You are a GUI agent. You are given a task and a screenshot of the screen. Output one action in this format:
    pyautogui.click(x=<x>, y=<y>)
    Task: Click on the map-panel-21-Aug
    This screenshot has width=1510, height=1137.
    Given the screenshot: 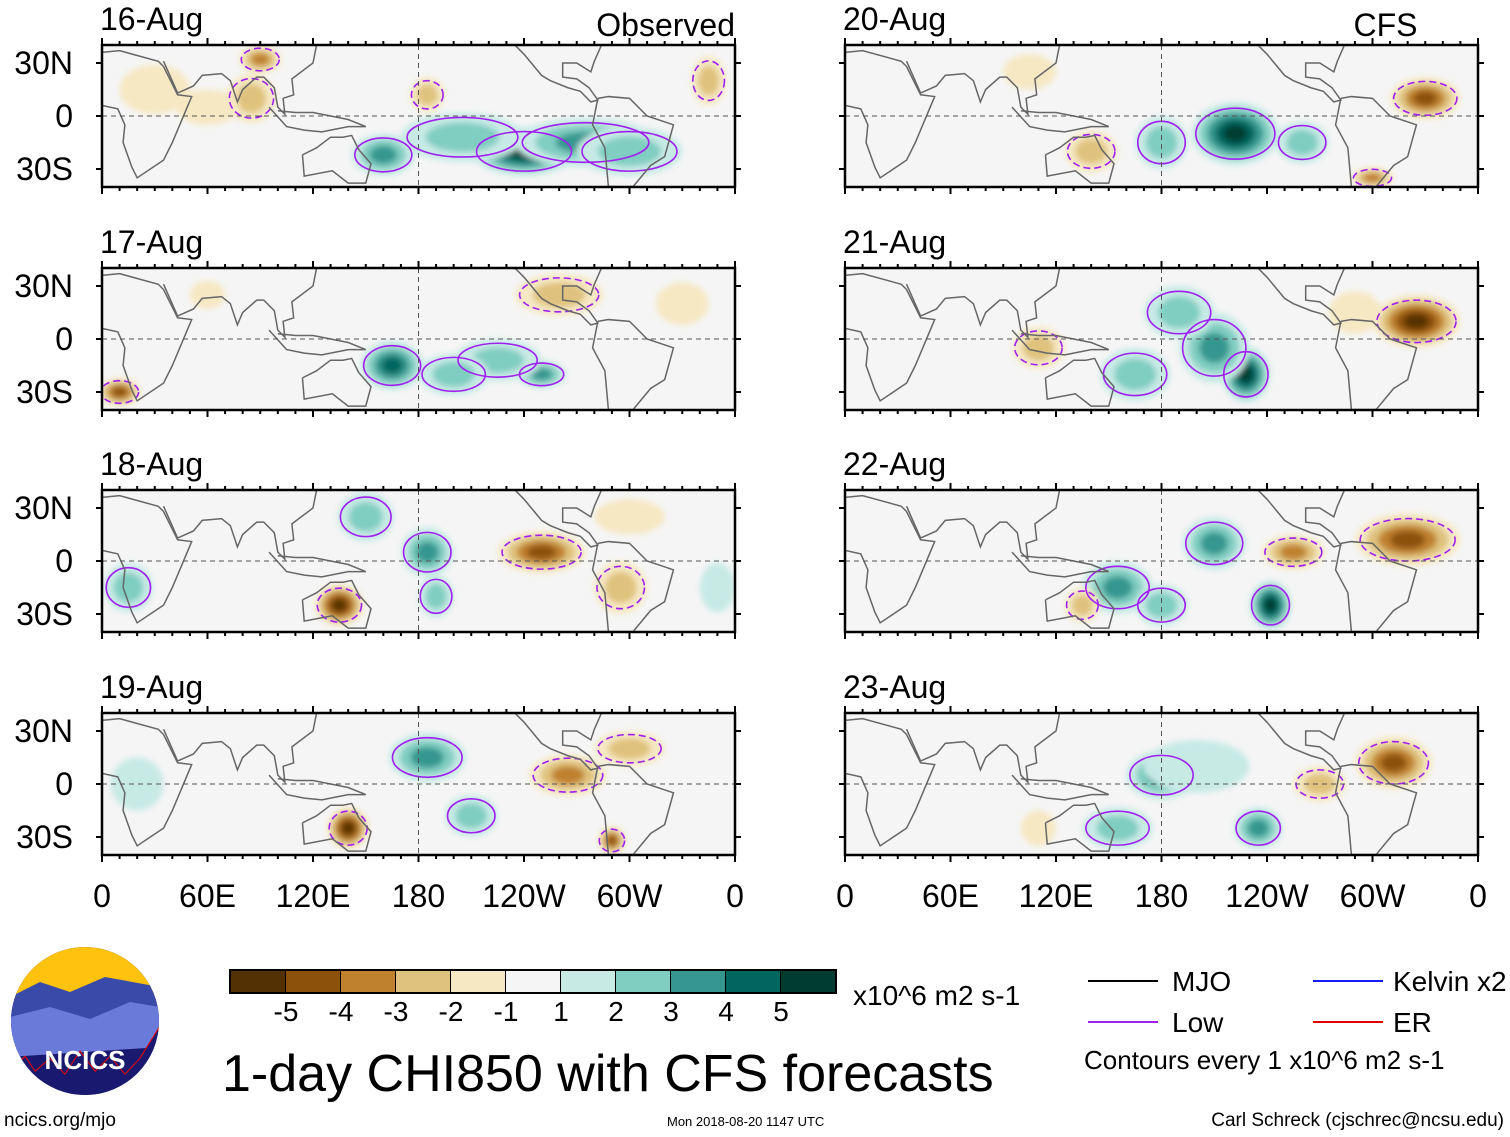 What is the action you would take?
    pyautogui.click(x=1161, y=339)
    